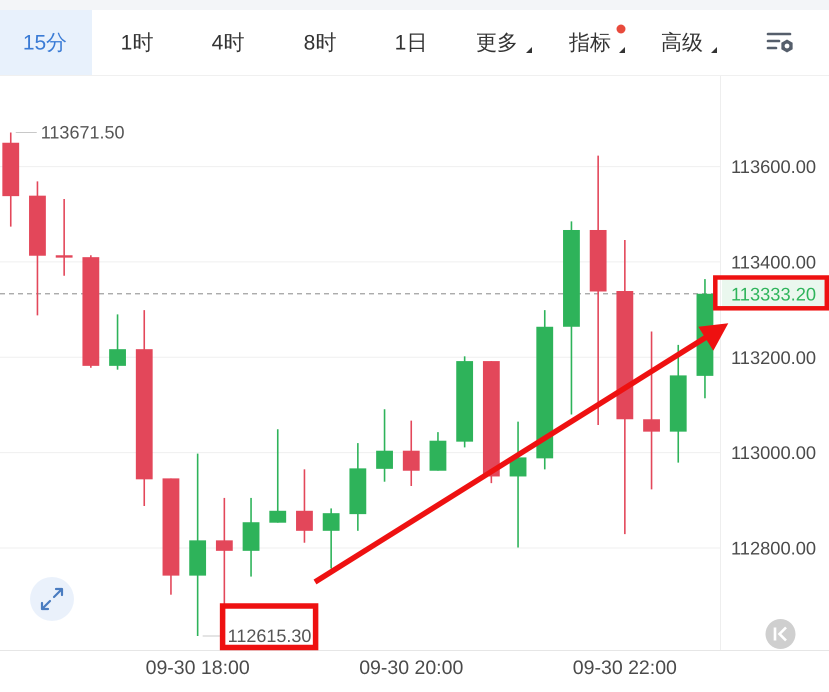 Image resolution: width=829 pixels, height=692 pixels. Describe the element at coordinates (228, 43) in the screenshot. I see `category-label: 4时` at that location.